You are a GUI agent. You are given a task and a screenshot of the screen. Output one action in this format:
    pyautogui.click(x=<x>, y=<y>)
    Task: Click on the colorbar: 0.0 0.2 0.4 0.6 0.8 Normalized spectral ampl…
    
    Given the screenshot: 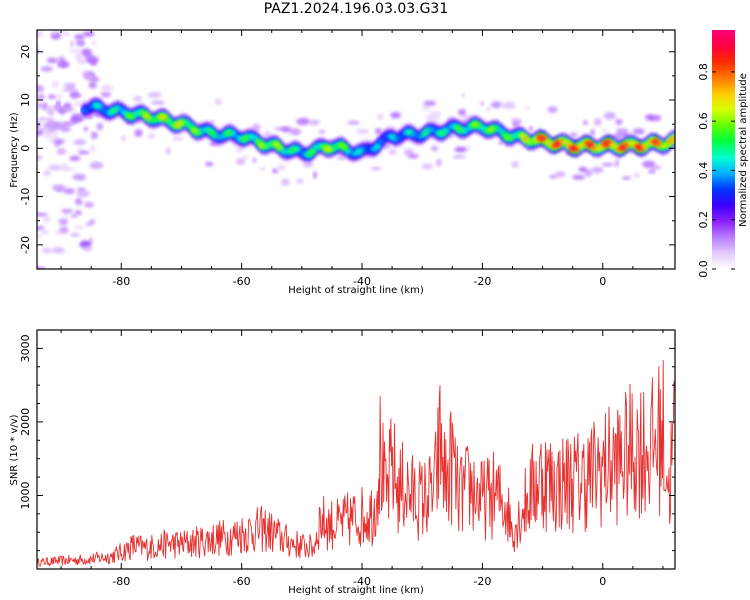 What is the action you would take?
    pyautogui.click(x=723, y=154)
    